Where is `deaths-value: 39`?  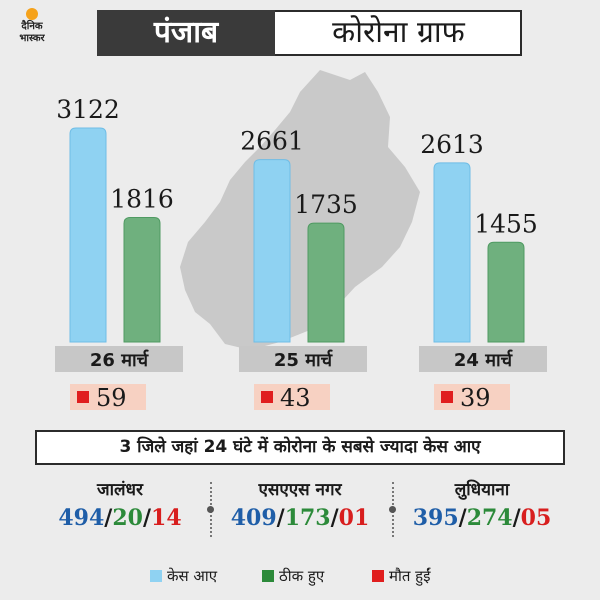
deaths-value: 39 is located at coordinates (475, 398).